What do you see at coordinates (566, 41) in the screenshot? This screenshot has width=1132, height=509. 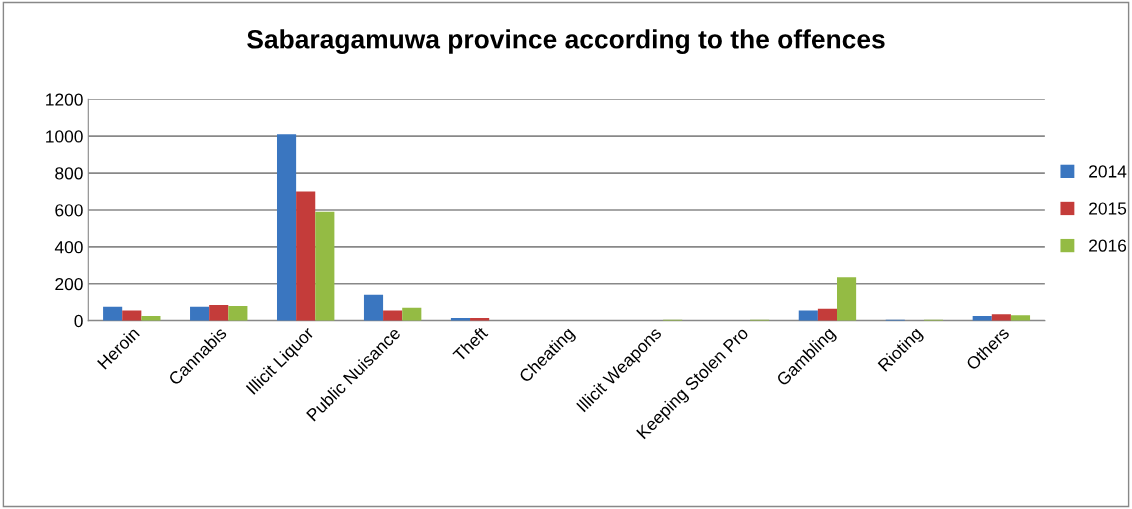 I see `chart-title: Sabaragamuwa province according to the offences` at bounding box center [566, 41].